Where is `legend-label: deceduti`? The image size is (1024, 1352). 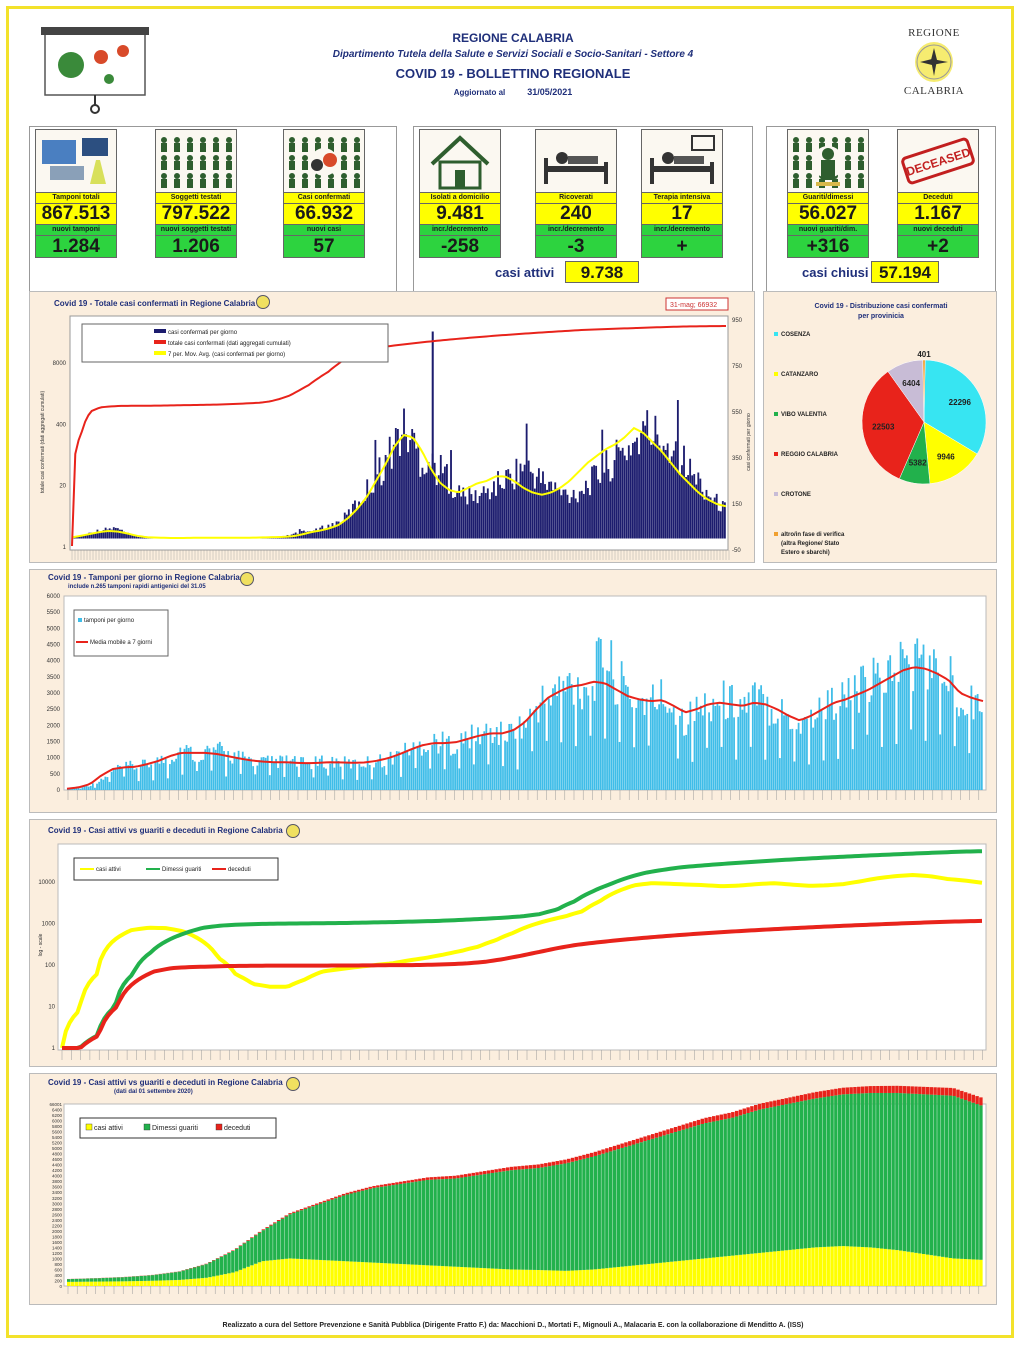 legend-label: deceduti is located at coordinates (239, 870).